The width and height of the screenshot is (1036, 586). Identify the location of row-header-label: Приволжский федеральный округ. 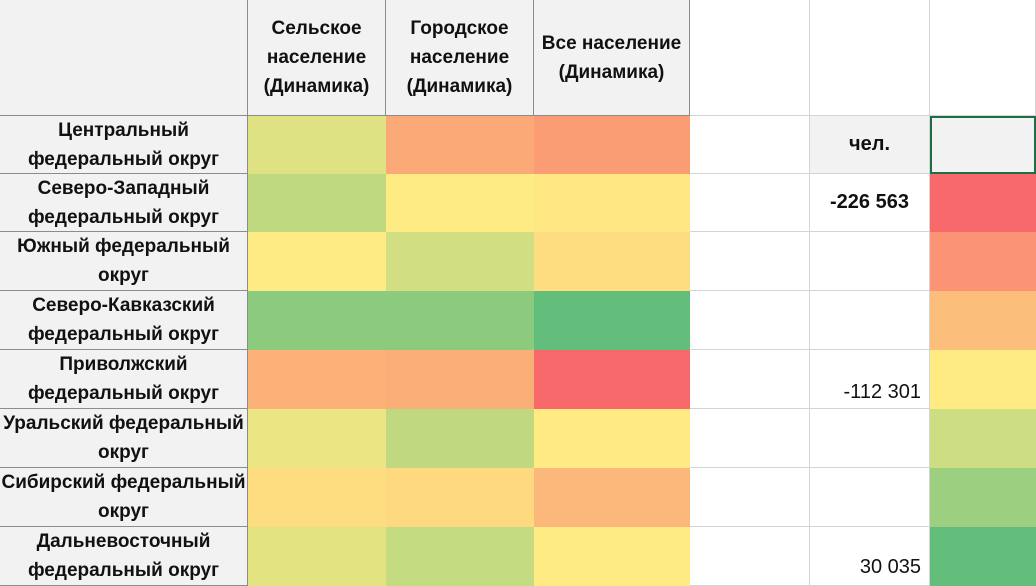
(123, 379).